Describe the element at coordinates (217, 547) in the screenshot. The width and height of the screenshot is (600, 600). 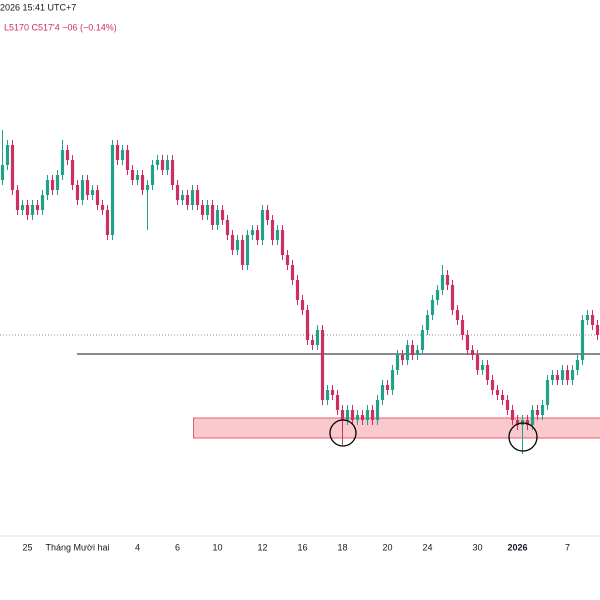
I see `x-tick-label: 10` at that location.